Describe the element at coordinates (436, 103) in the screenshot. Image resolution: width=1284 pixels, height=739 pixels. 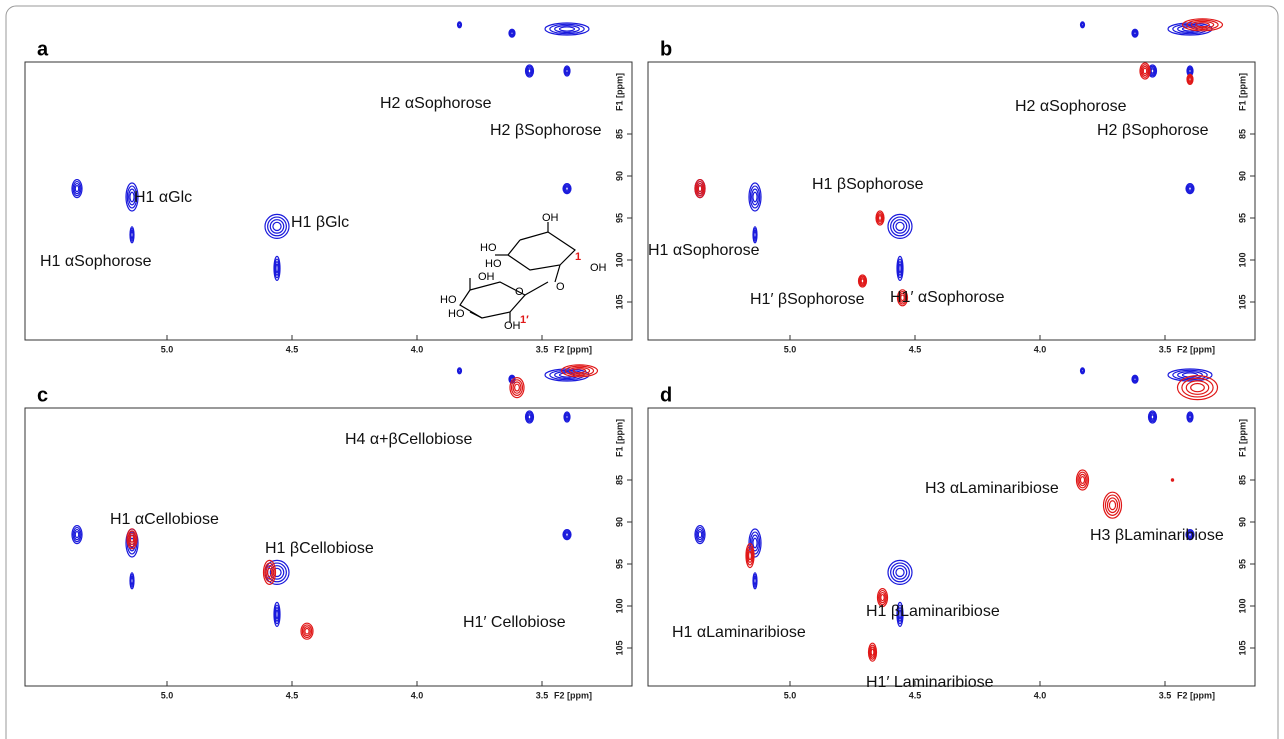
I see `peak-annotation: H2 αSophorose` at that location.